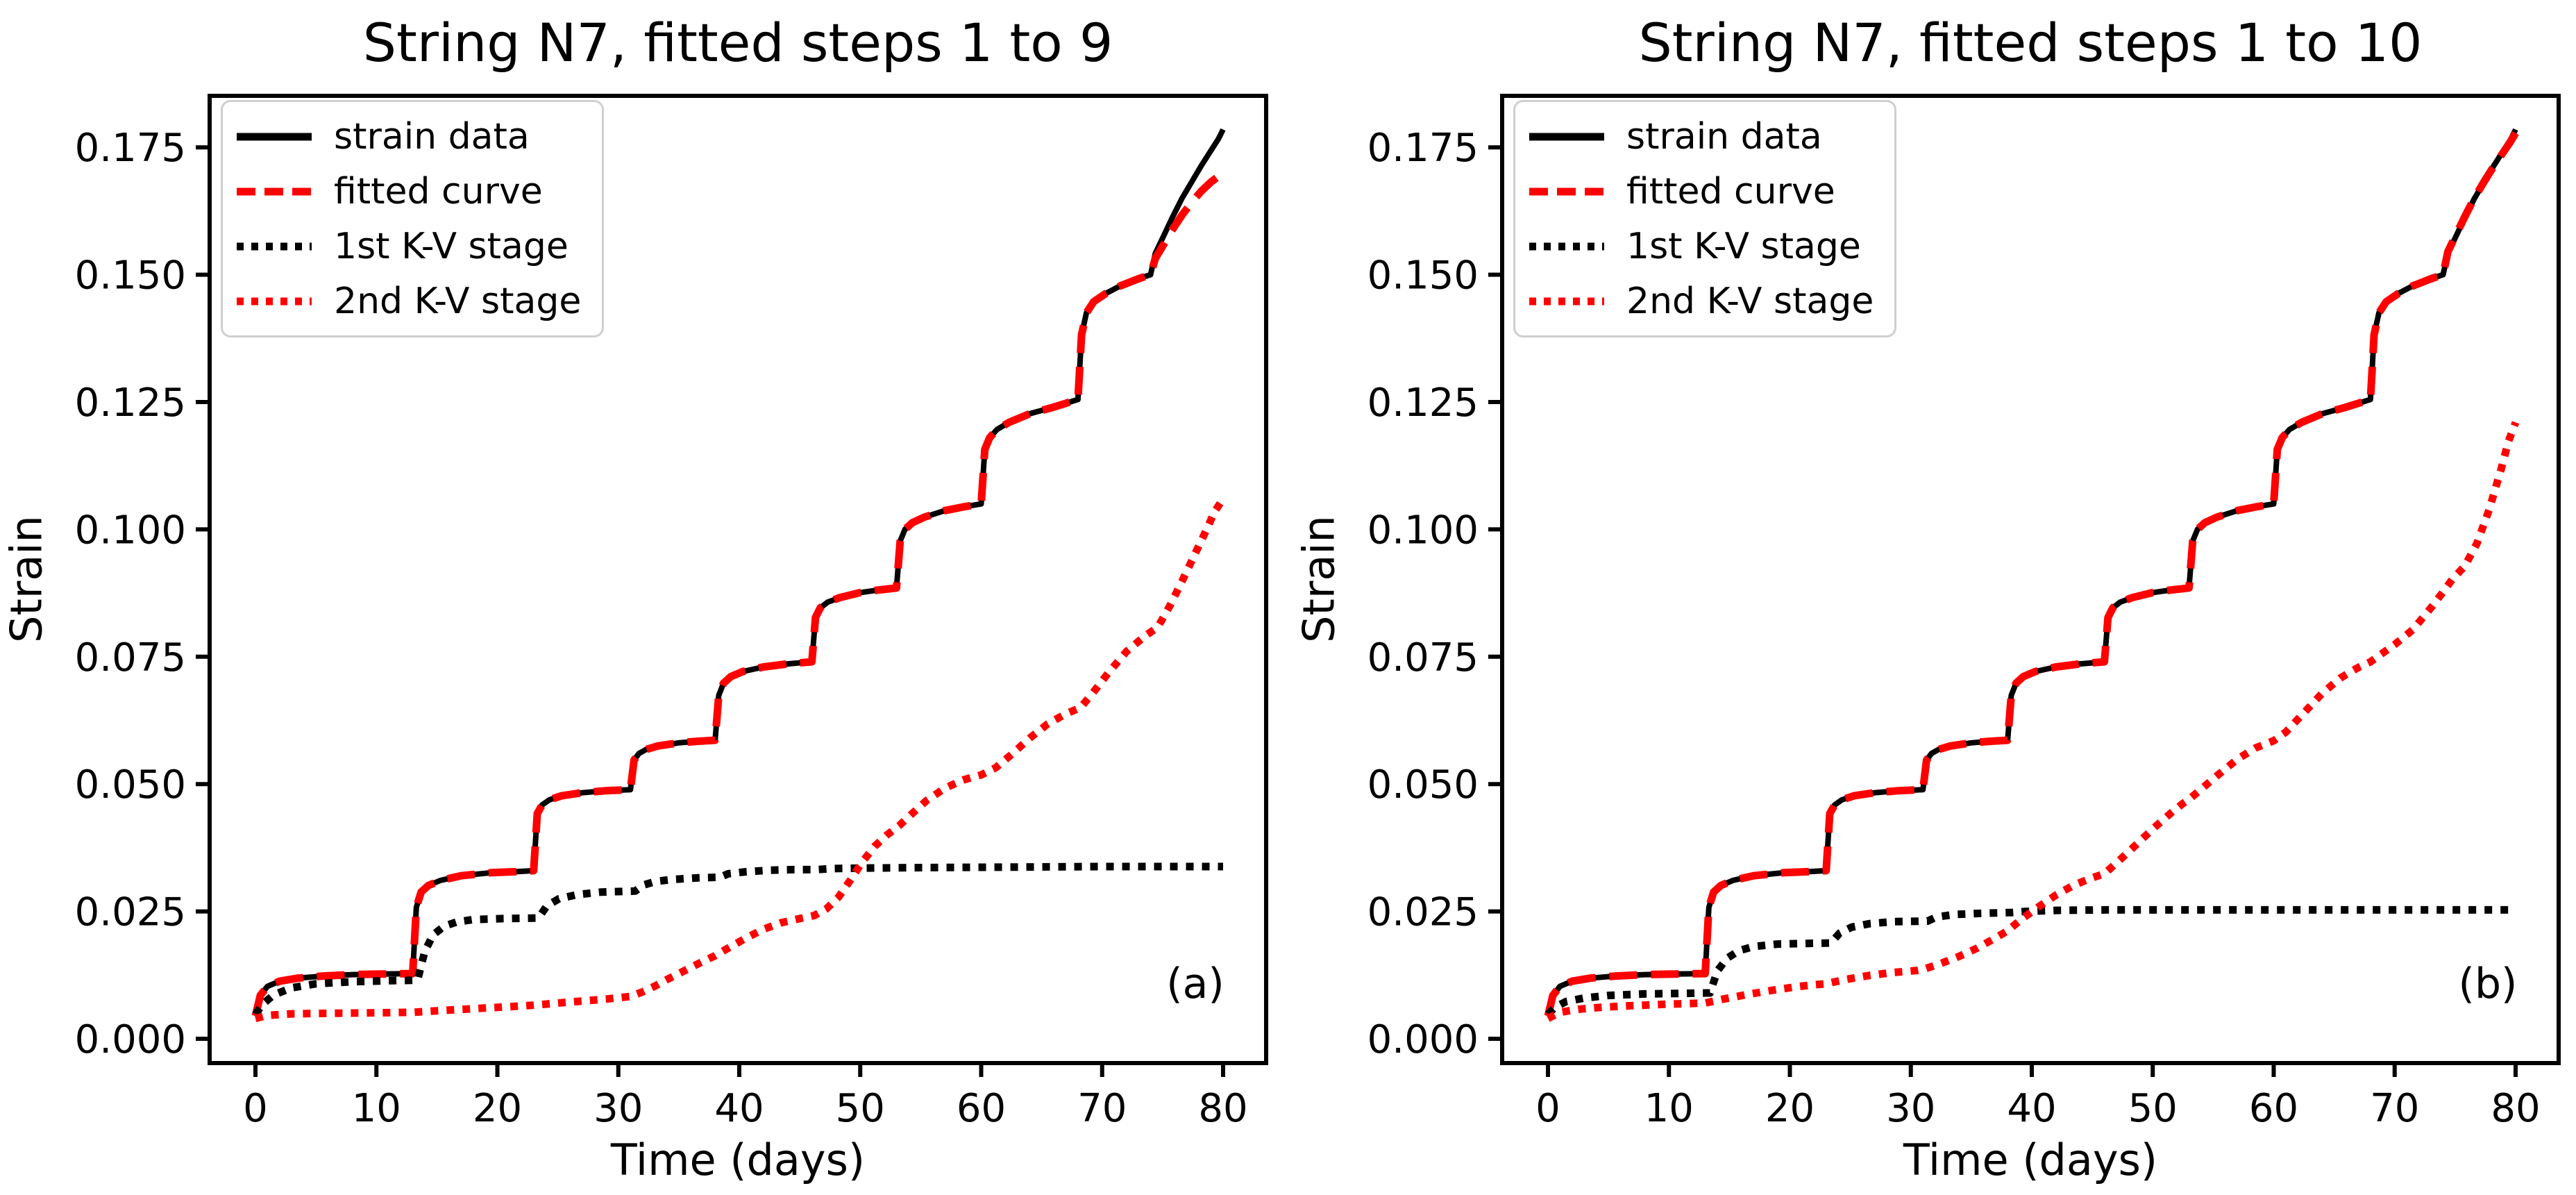  Describe the element at coordinates (738, 1160) in the screenshot. I see `panel-a-x-axis-label: Time (days)` at that location.